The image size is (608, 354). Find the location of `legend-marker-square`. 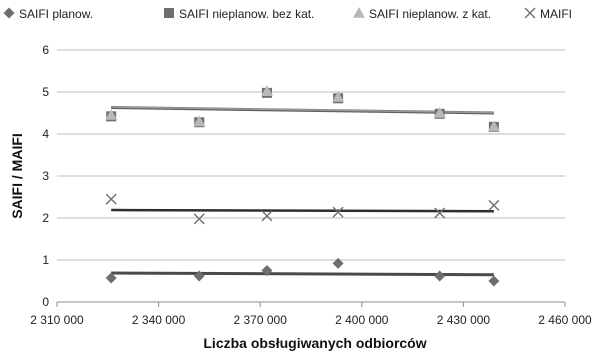

legend-marker-square is located at coordinates (169, 13).